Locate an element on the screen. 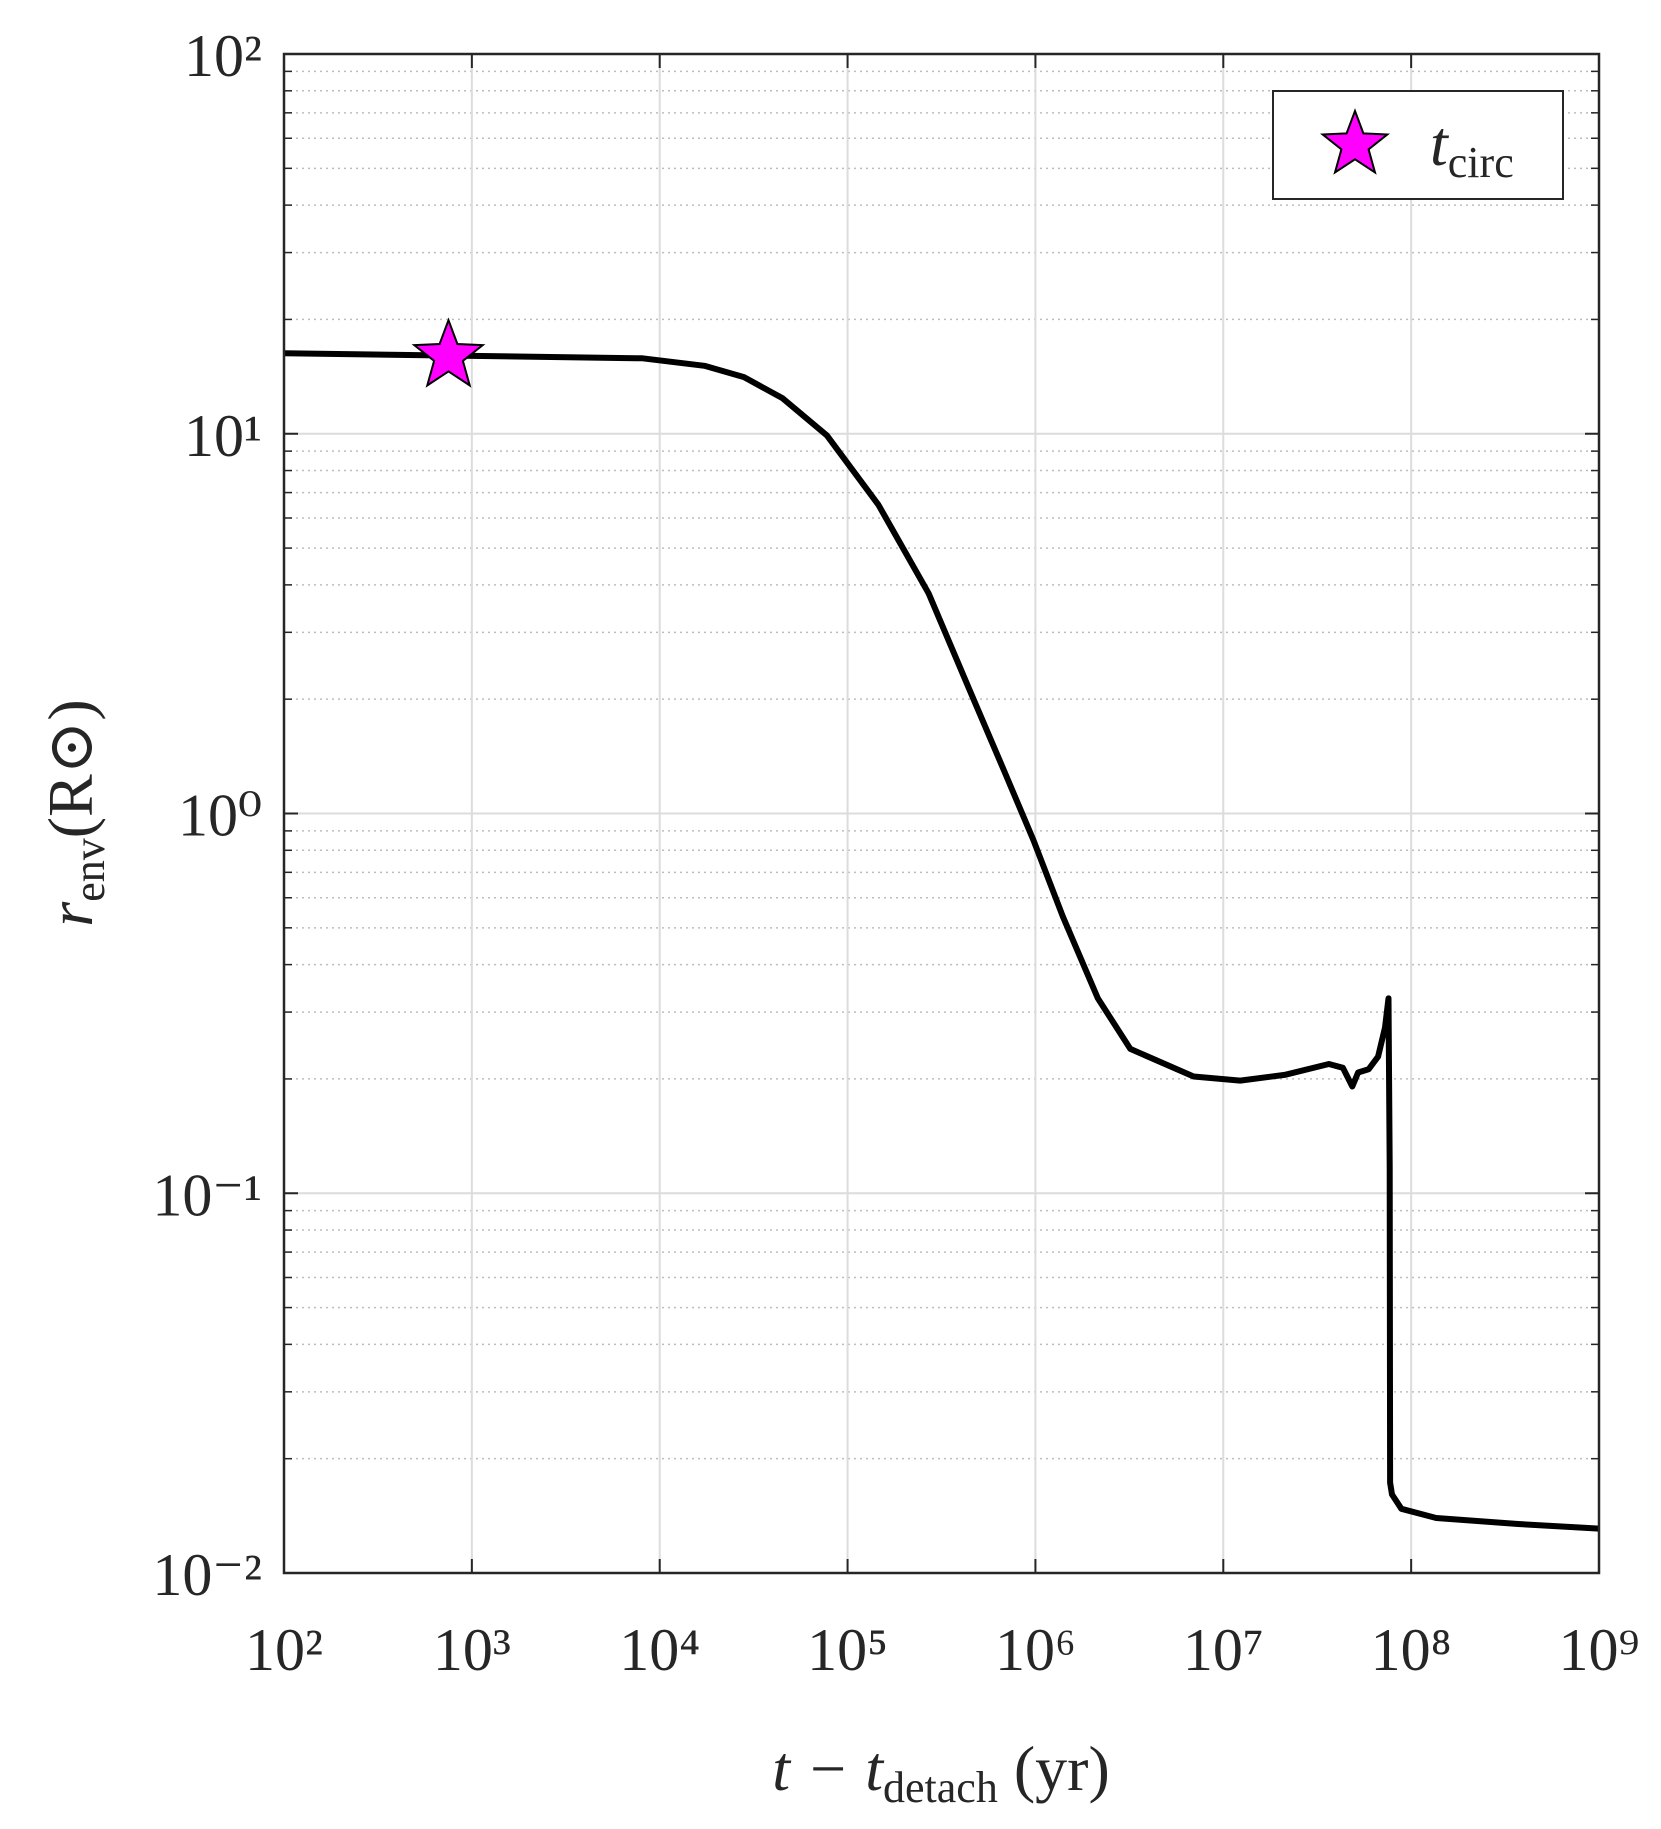 Image resolution: width=1661 pixels, height=1829 pixels. x-label-main: t − t is located at coordinates (828, 1768).